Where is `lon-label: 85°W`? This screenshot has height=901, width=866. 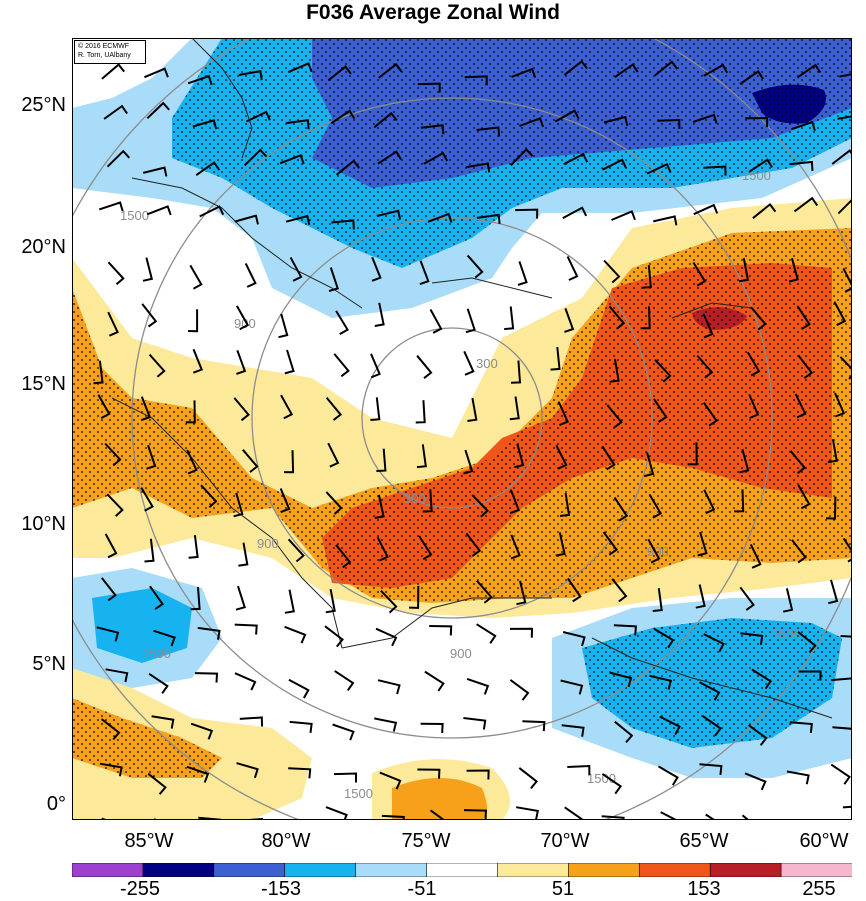
lon-label: 85°W is located at coordinates (149, 841).